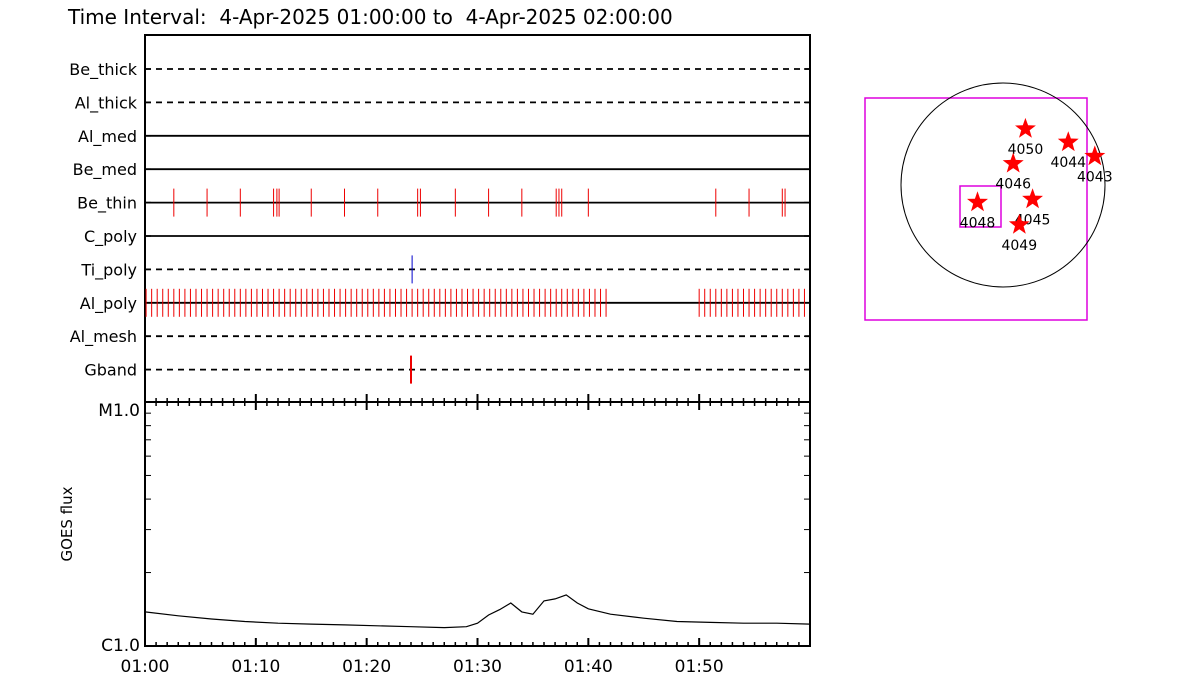 This screenshot has width=1200, height=700. I want to click on fov-box-inner, so click(980, 206).